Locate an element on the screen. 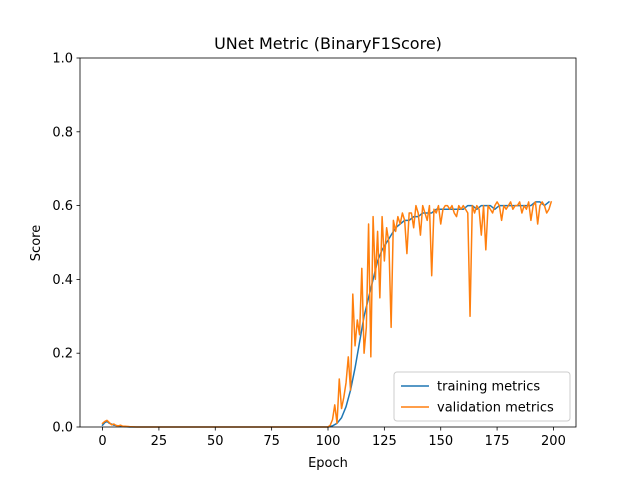  x-tick-label: 25 is located at coordinates (159, 441).